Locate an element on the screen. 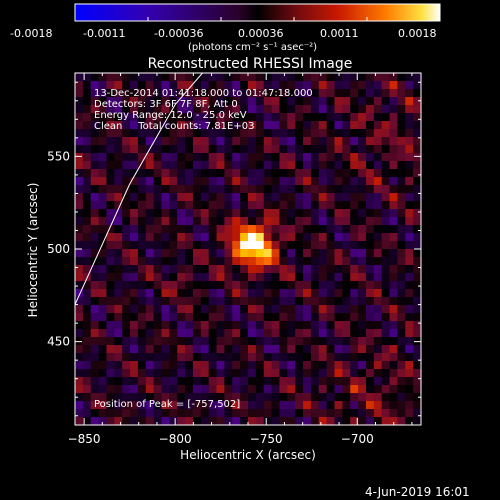  y-tick-label: 450 is located at coordinates (58, 342).